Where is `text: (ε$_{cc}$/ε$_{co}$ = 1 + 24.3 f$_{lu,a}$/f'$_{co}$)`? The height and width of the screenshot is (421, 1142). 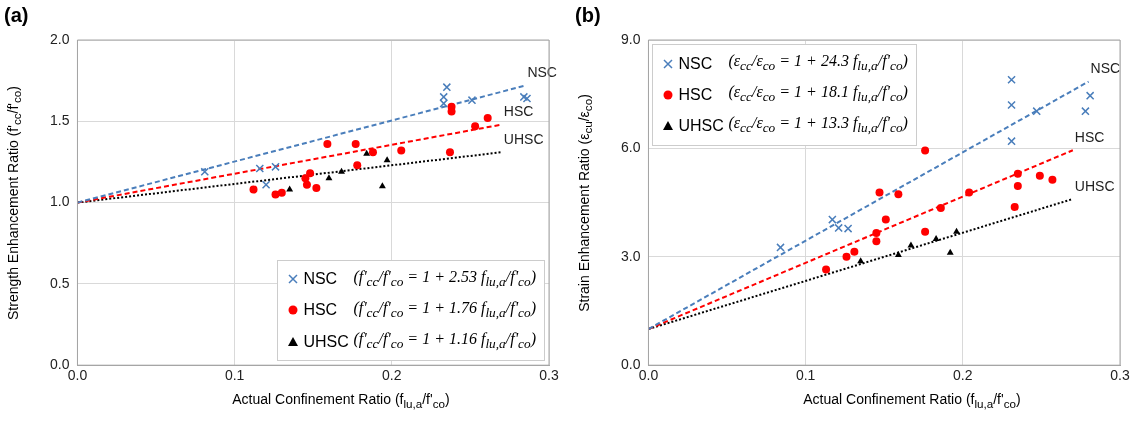 text: (ε$_{cc}$/ε$_{co}$ = 1 + 24.3 f$_{lu,a}$/f'$_{co}$) is located at coordinates (818, 63).